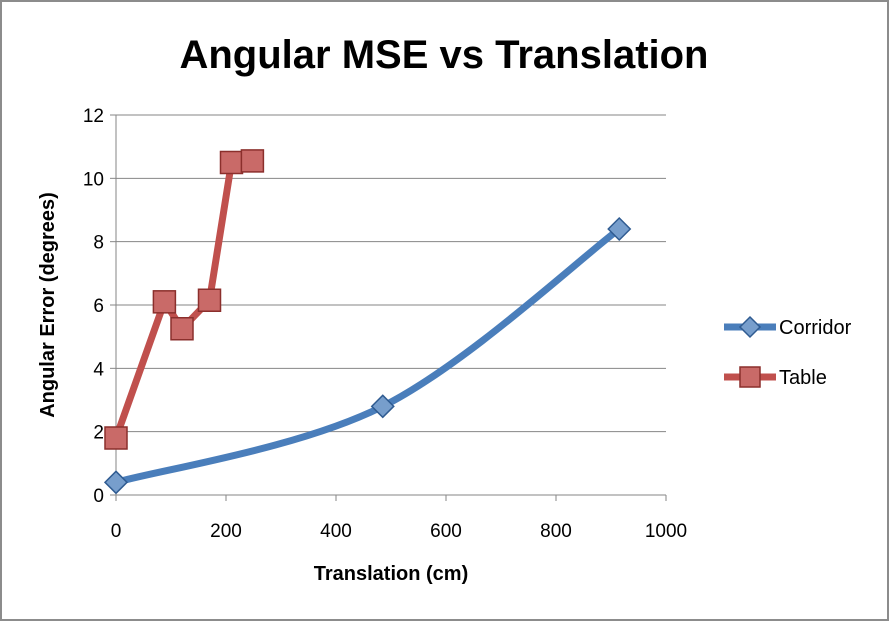  I want to click on series-table, so click(184, 299).